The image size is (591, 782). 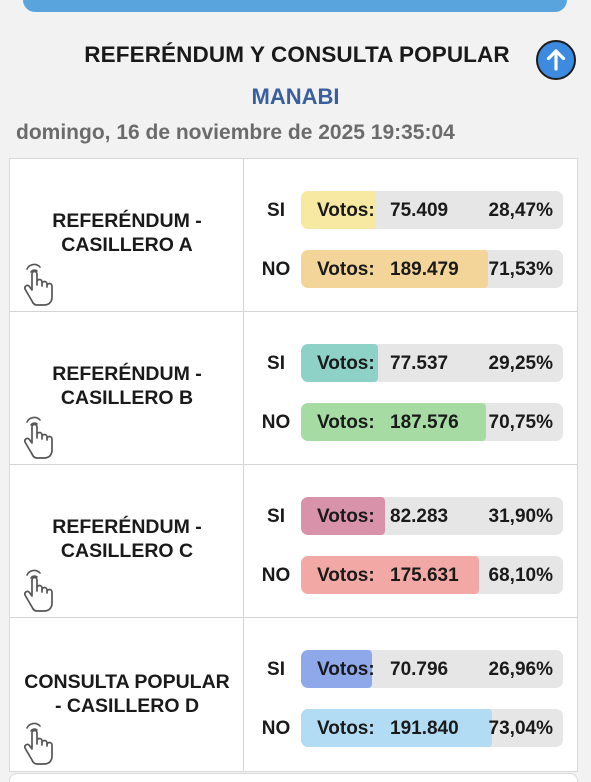 I want to click on vote-count: 82.283, so click(x=419, y=516).